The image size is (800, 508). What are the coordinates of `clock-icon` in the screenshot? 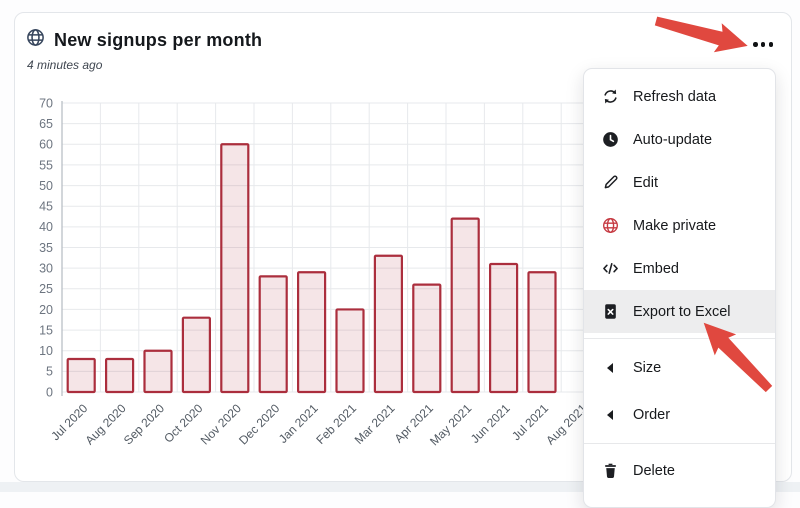 It's located at (610, 139).